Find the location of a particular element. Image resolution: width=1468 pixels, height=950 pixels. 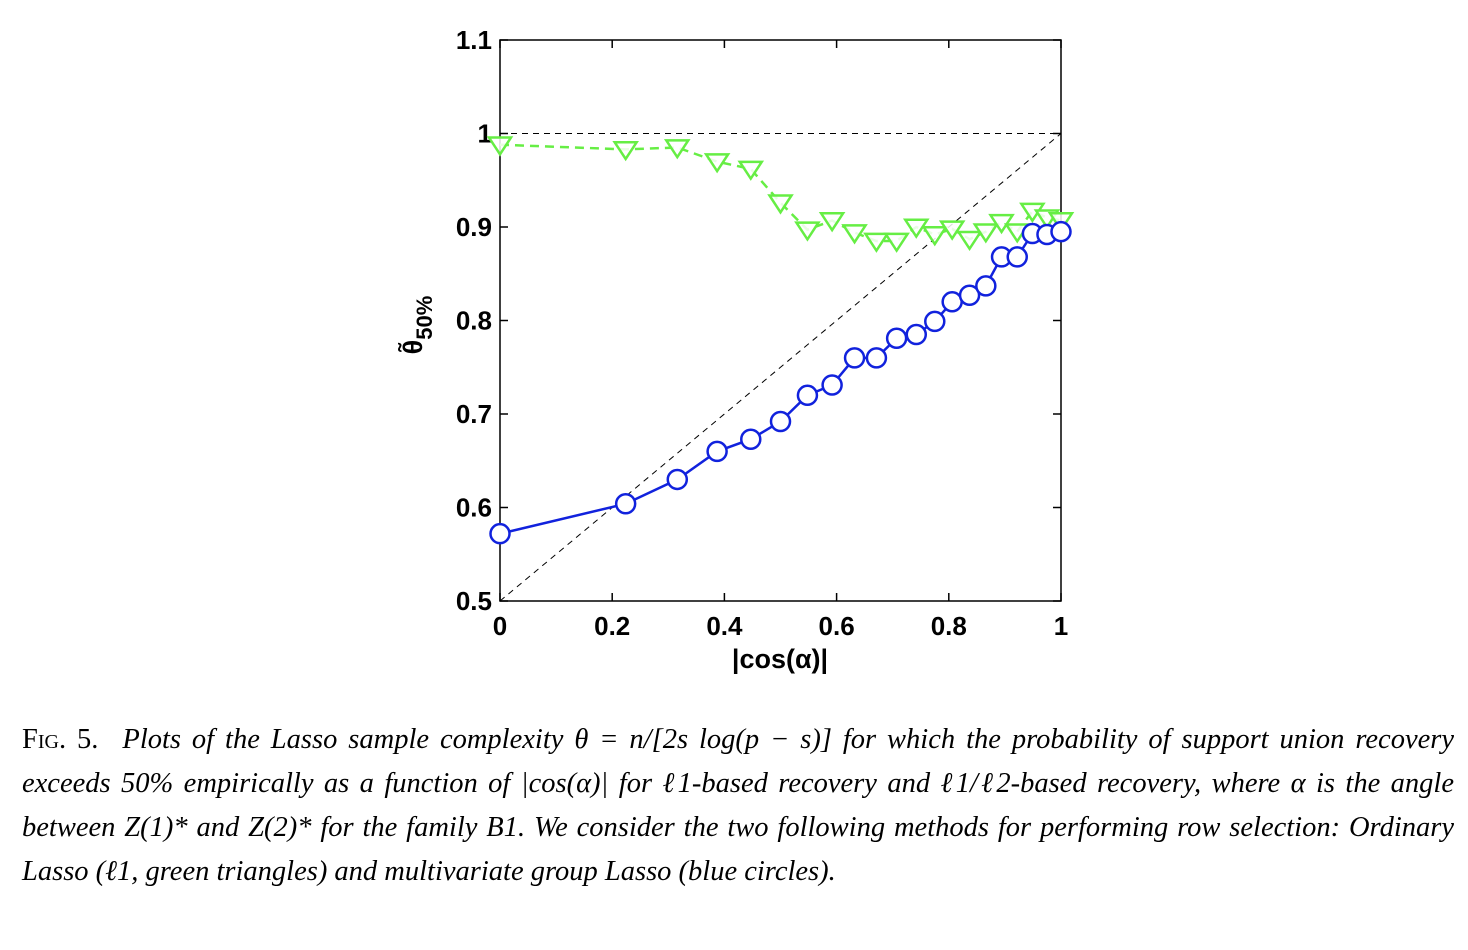

x-tick-label: 0.6 is located at coordinates (837, 626).